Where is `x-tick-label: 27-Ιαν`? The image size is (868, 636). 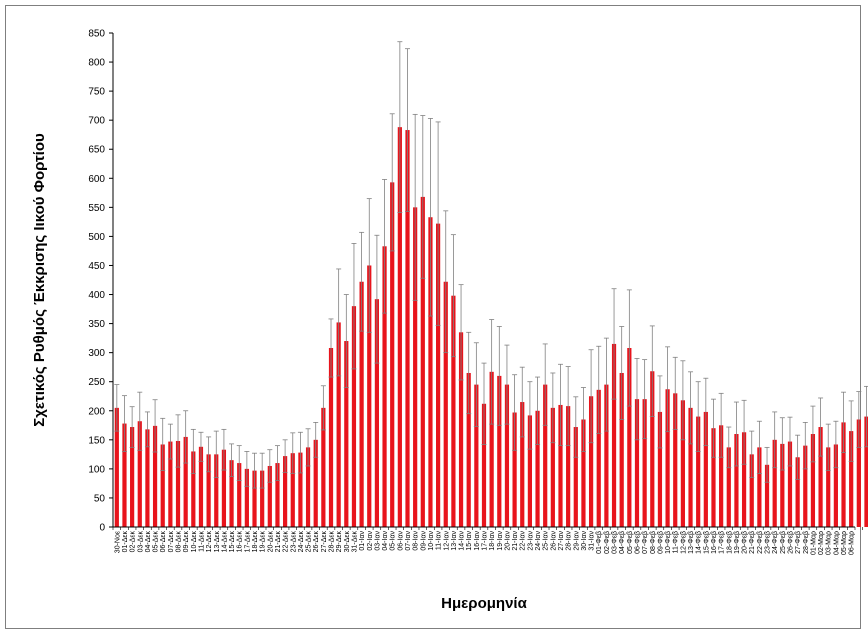 x-tick-label: 27-Ιαν is located at coordinates (561, 541).